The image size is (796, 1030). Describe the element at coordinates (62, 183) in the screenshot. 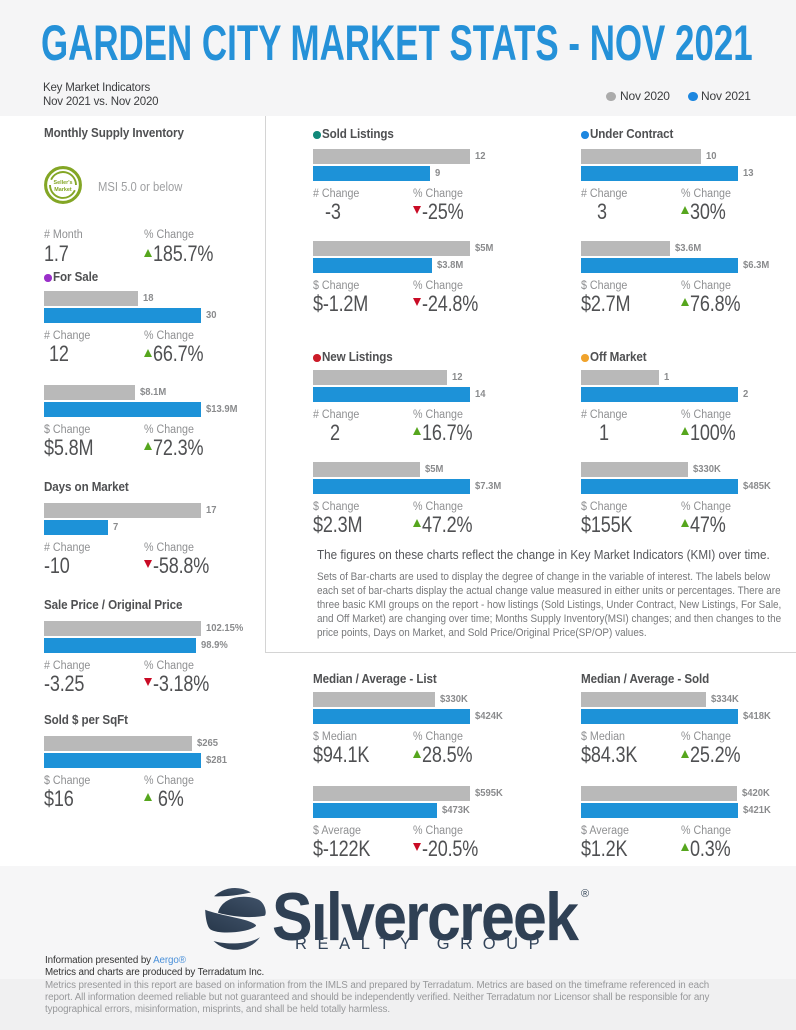

I see `svg-text: Seller's` at that location.